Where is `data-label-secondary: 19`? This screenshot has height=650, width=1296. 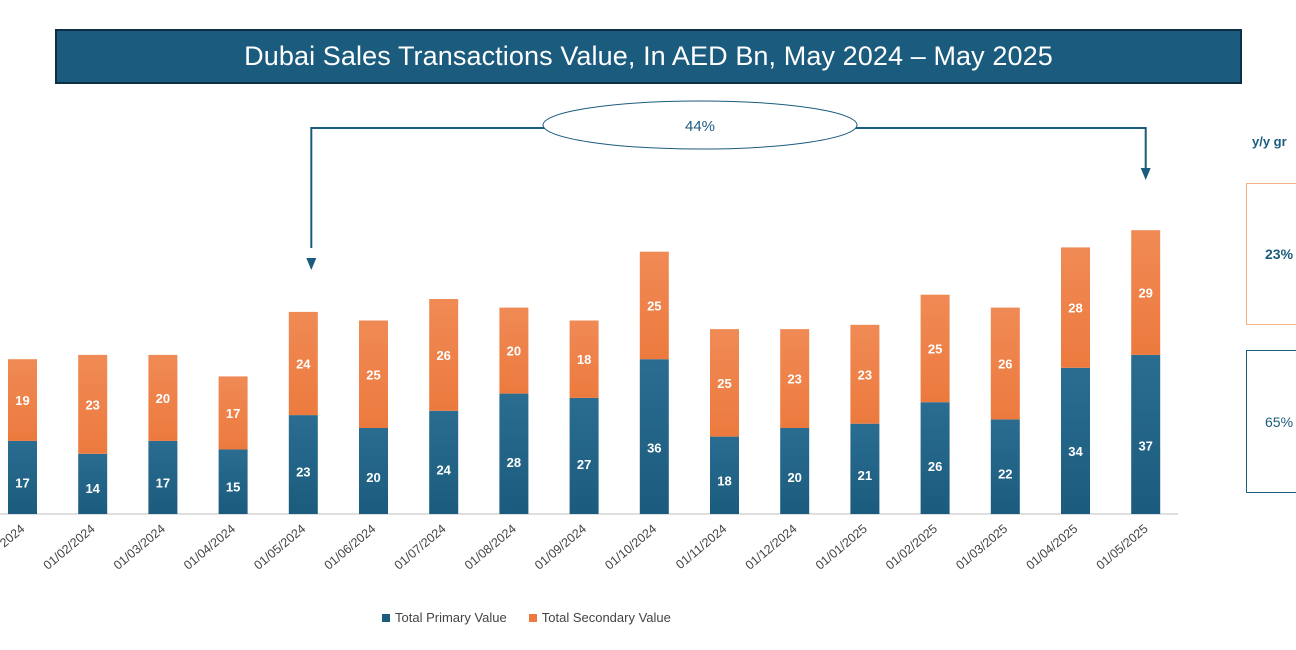 data-label-secondary: 19 is located at coordinates (22, 400).